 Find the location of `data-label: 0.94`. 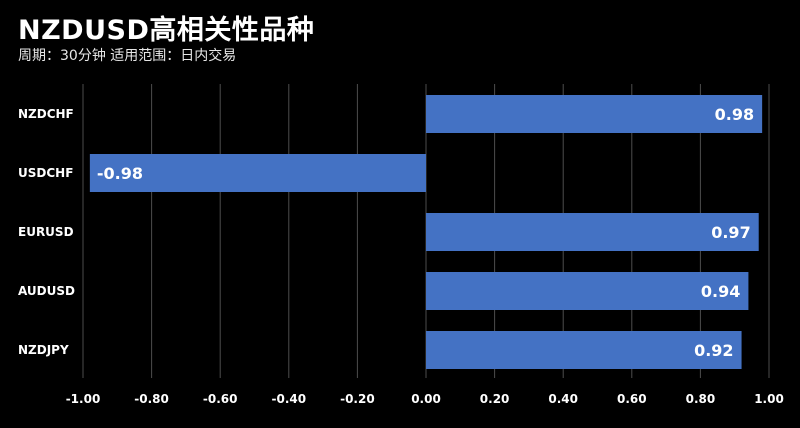

data-label: 0.94 is located at coordinates (720, 291).